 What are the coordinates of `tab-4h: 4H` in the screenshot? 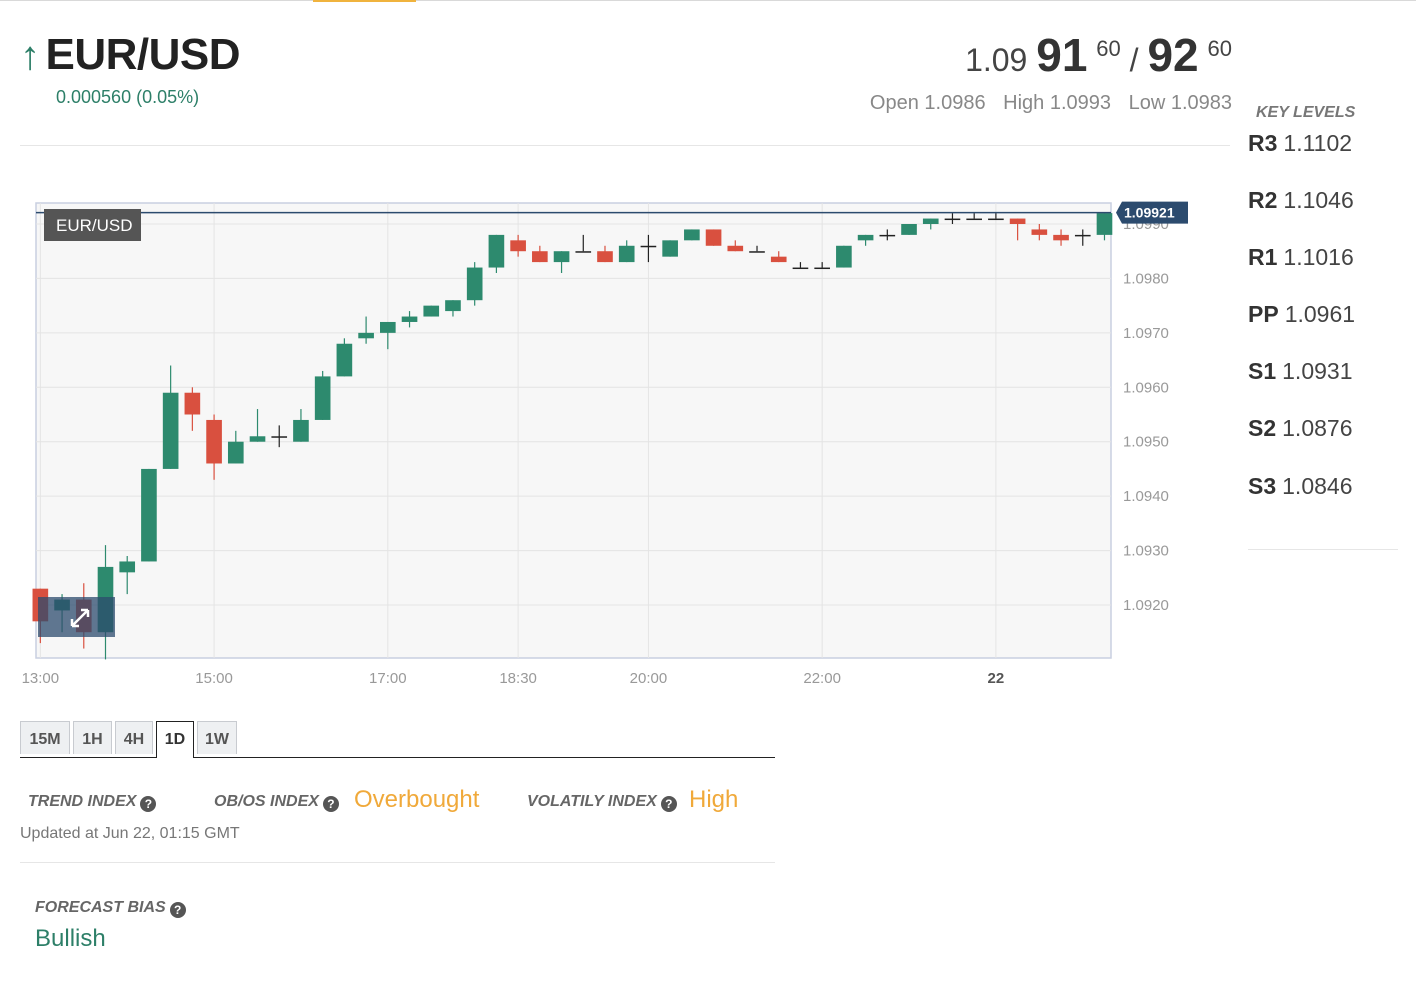 It's located at (134, 737).